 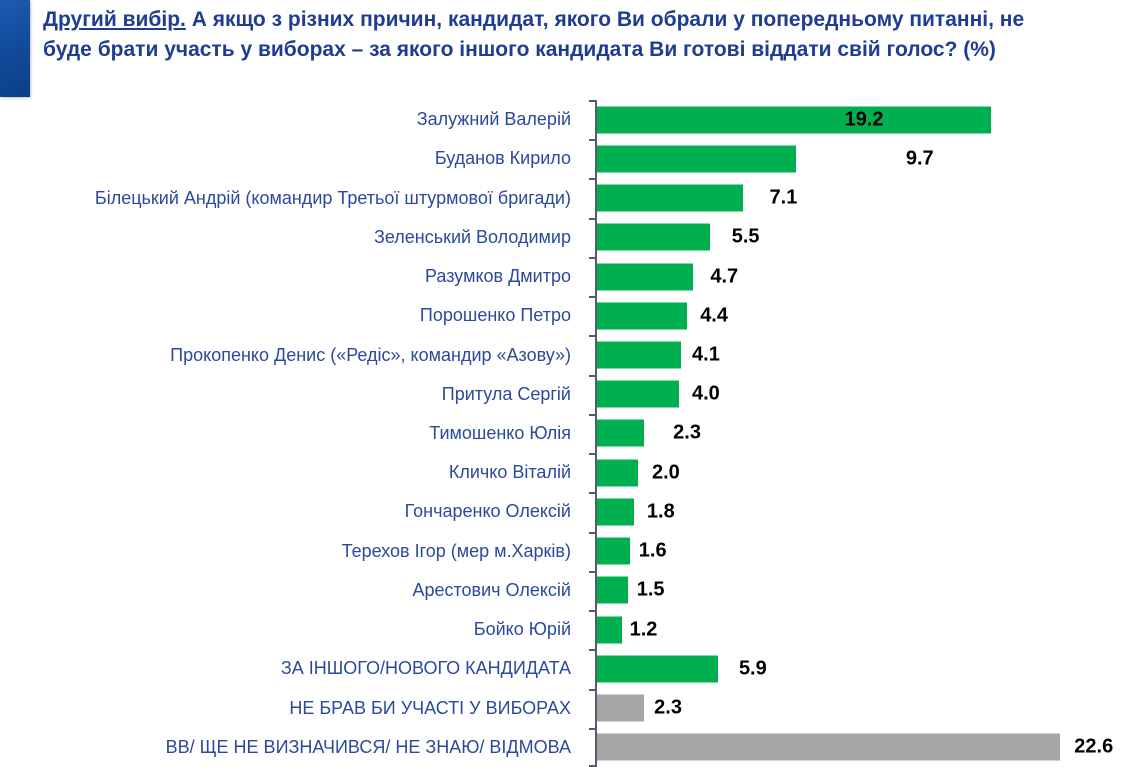 What do you see at coordinates (572, 119) in the screenshot?
I see `bar-row: Залужний Валерій 19.2` at bounding box center [572, 119].